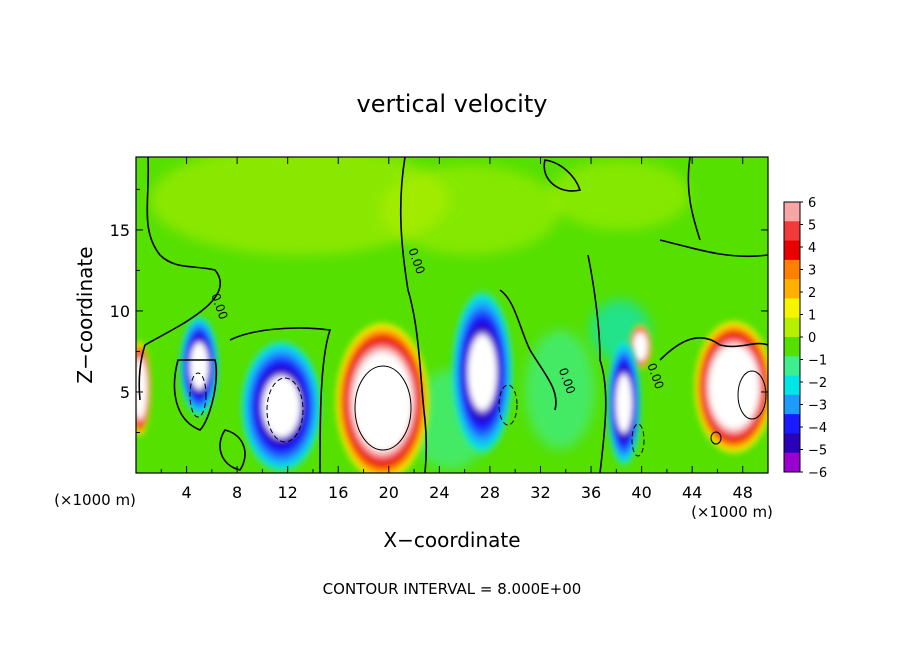 The image size is (904, 654). I want to click on colorbar-label: 2, so click(812, 293).